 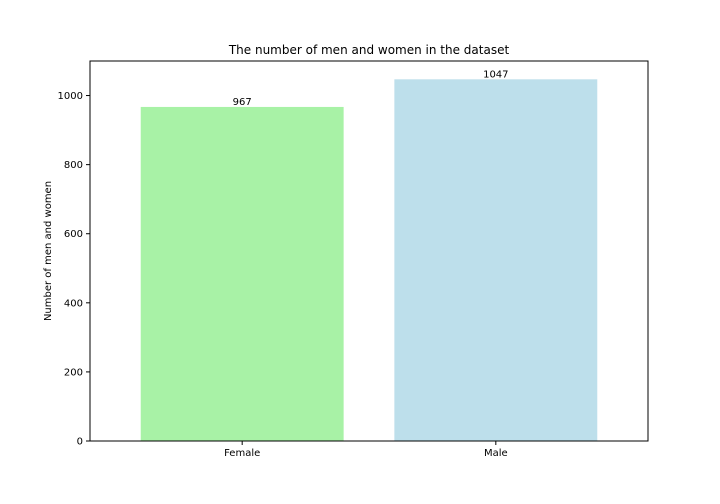 I want to click on y-tick-label: 400, so click(x=73, y=303).